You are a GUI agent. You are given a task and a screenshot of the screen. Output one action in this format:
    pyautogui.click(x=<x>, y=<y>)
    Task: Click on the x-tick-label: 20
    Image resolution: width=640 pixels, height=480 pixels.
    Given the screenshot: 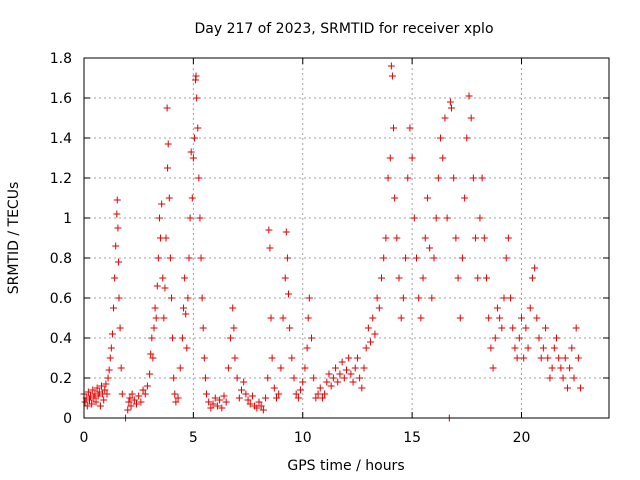 What is the action you would take?
    pyautogui.click(x=522, y=438)
    